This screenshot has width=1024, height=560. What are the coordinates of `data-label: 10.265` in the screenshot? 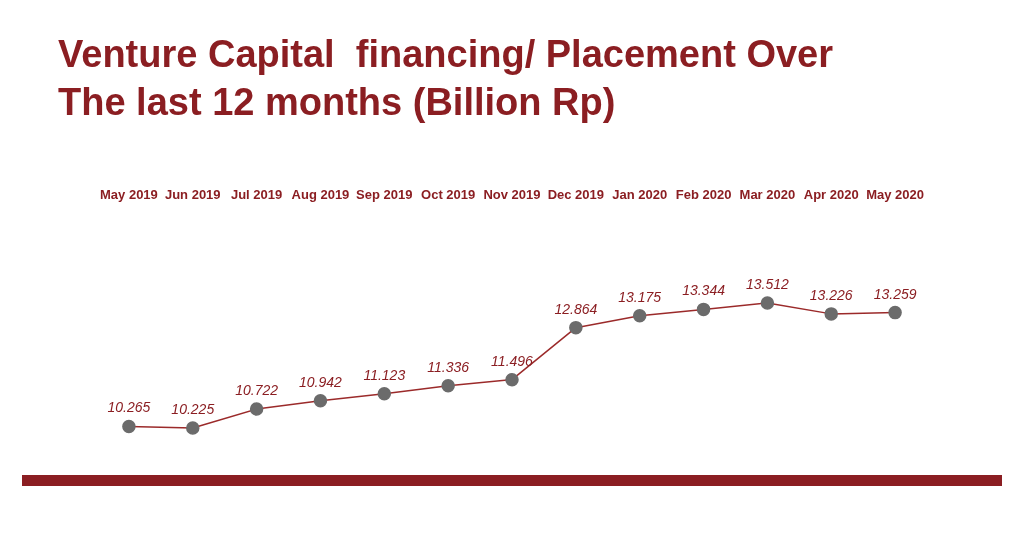 It's located at (129, 407).